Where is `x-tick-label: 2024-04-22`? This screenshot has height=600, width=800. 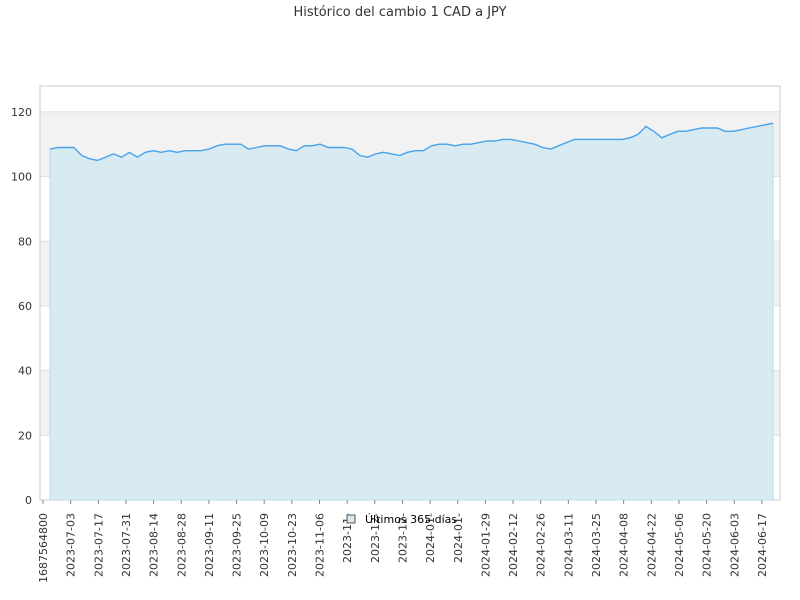 x-tick-label: 2024-04-22 is located at coordinates (651, 545).